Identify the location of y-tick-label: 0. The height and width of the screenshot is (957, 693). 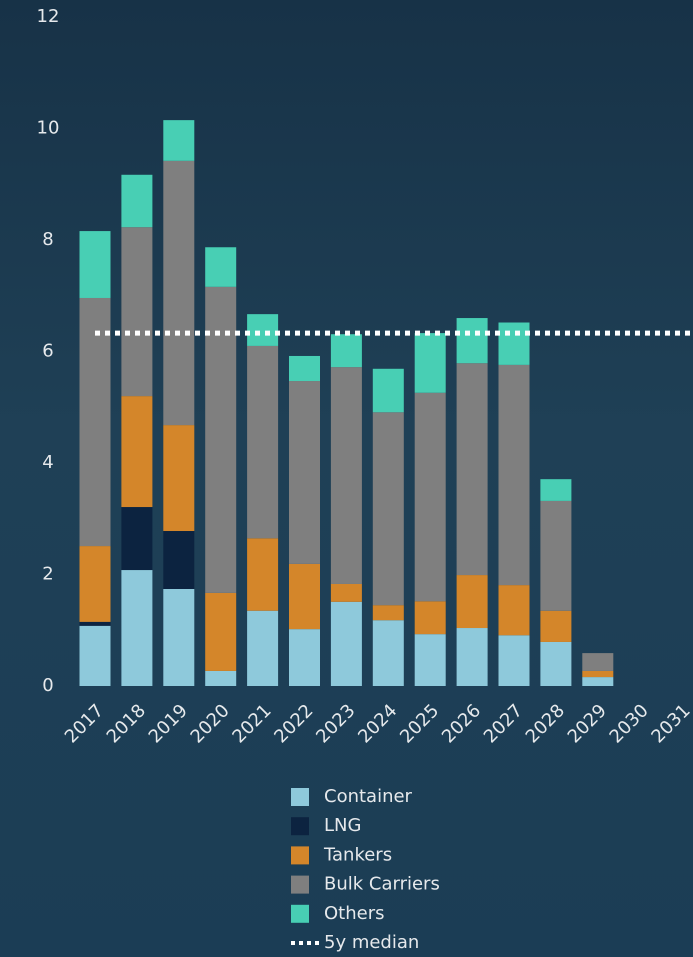
(47, 685).